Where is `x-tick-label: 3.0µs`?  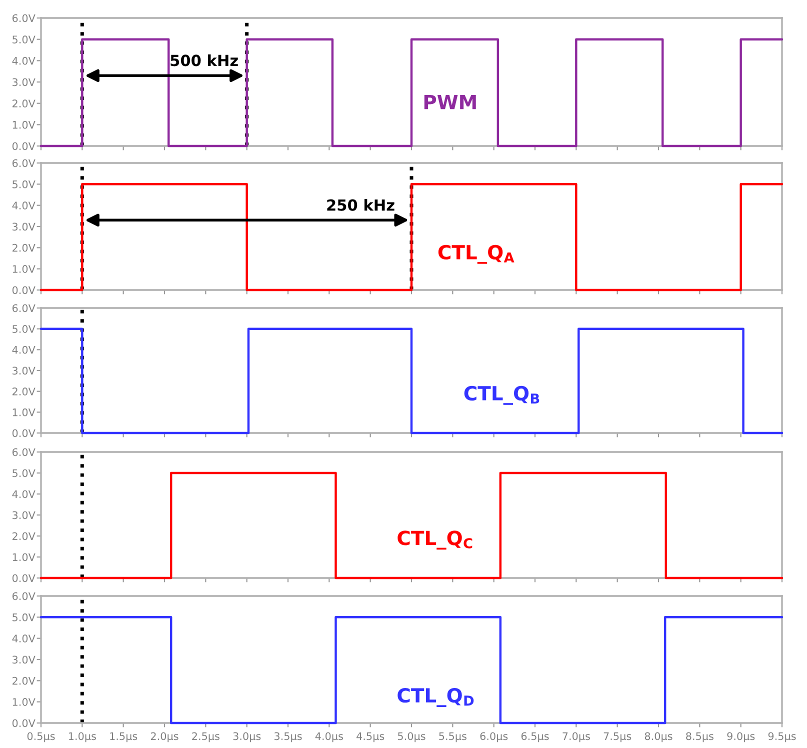 x-tick-label: 3.0µs is located at coordinates (247, 737).